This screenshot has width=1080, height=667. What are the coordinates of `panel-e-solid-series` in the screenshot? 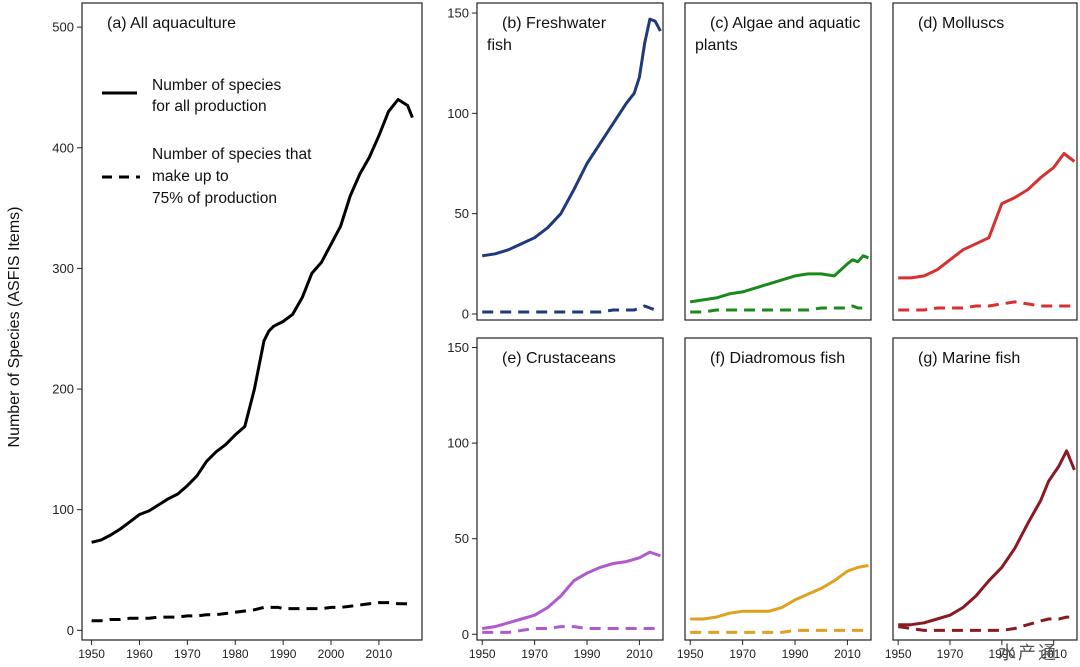 It's located at (571, 590).